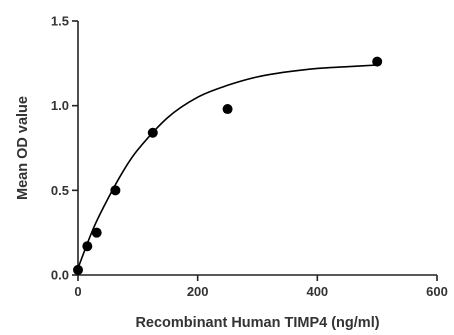  What do you see at coordinates (60, 105) in the screenshot?
I see `y-tick-label: 1.0` at bounding box center [60, 105].